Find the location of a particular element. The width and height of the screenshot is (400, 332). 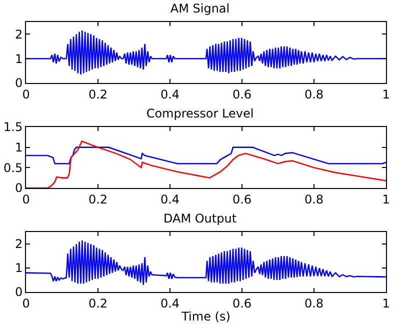

chart-title: AM Signal is located at coordinates (200, 8).